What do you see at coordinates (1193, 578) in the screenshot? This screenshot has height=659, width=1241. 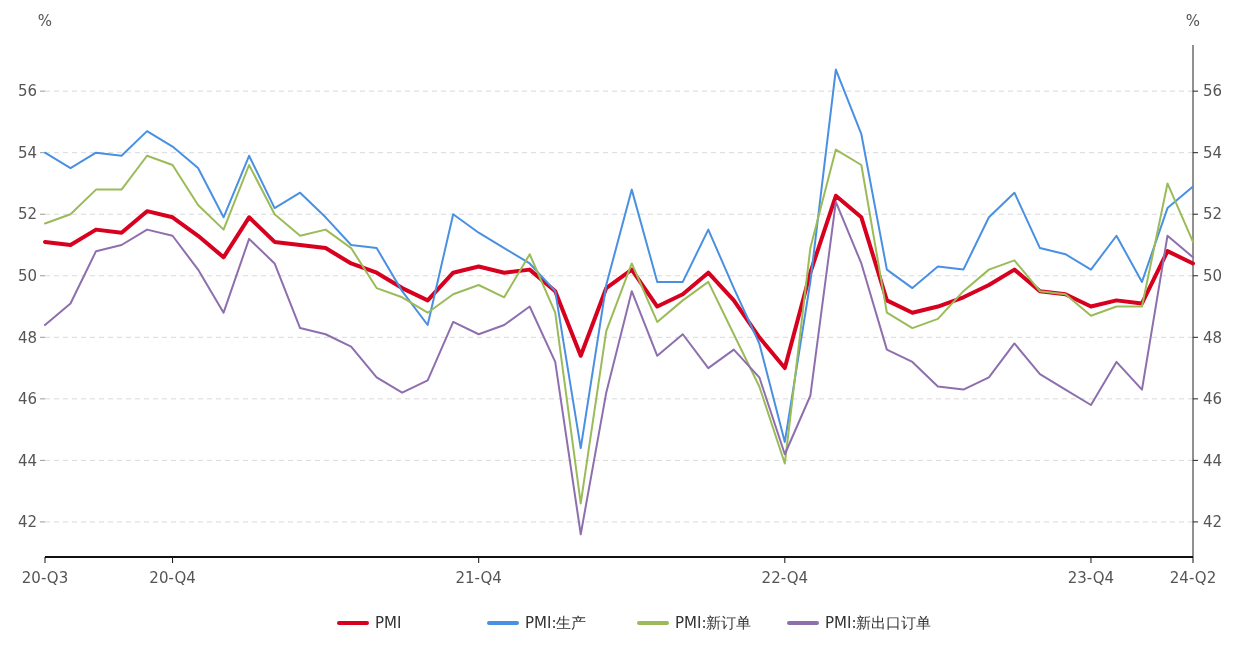 I see `x-tick-label: 24-Q2` at bounding box center [1193, 578].